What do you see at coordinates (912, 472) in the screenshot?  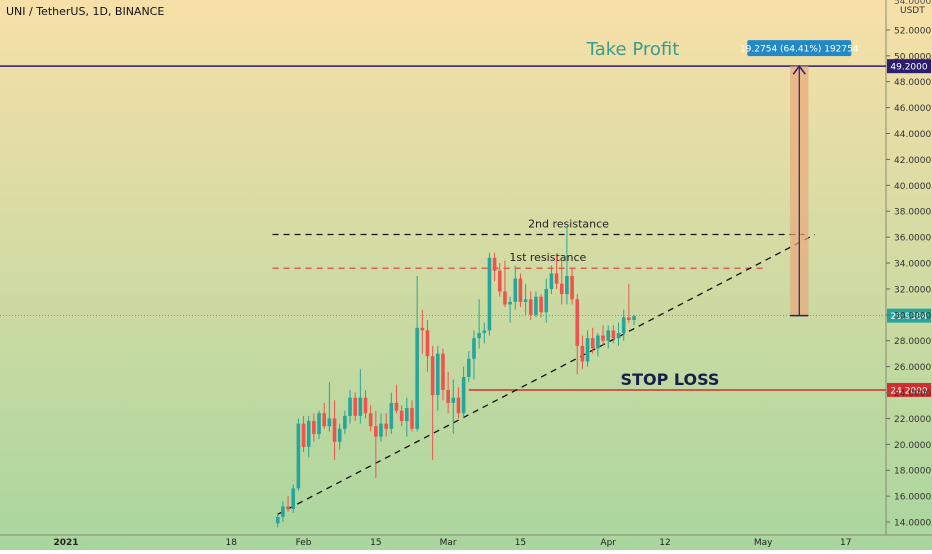 I see `y-tick-label: 18.0000` at bounding box center [912, 472].